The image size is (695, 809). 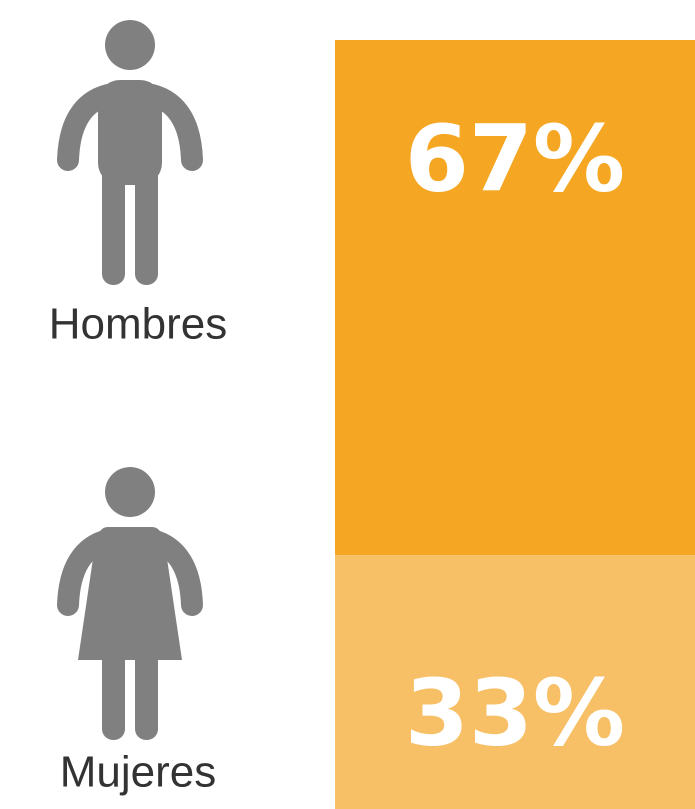 What do you see at coordinates (138, 324) in the screenshot?
I see `category-label: Hombres` at bounding box center [138, 324].